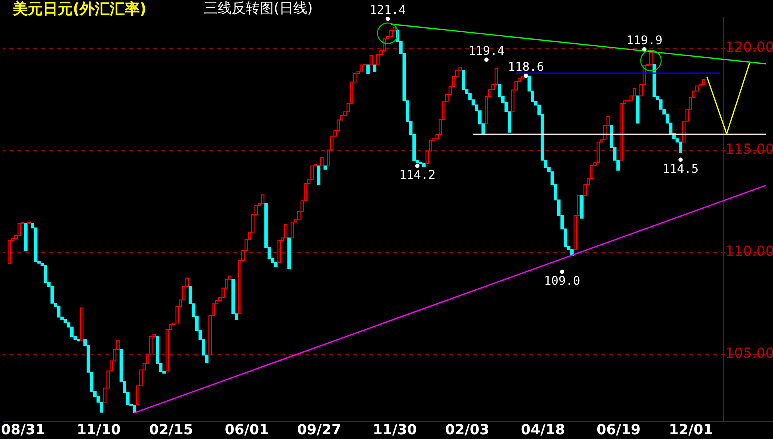  I want to click on data-label: 114.5, so click(680, 169).